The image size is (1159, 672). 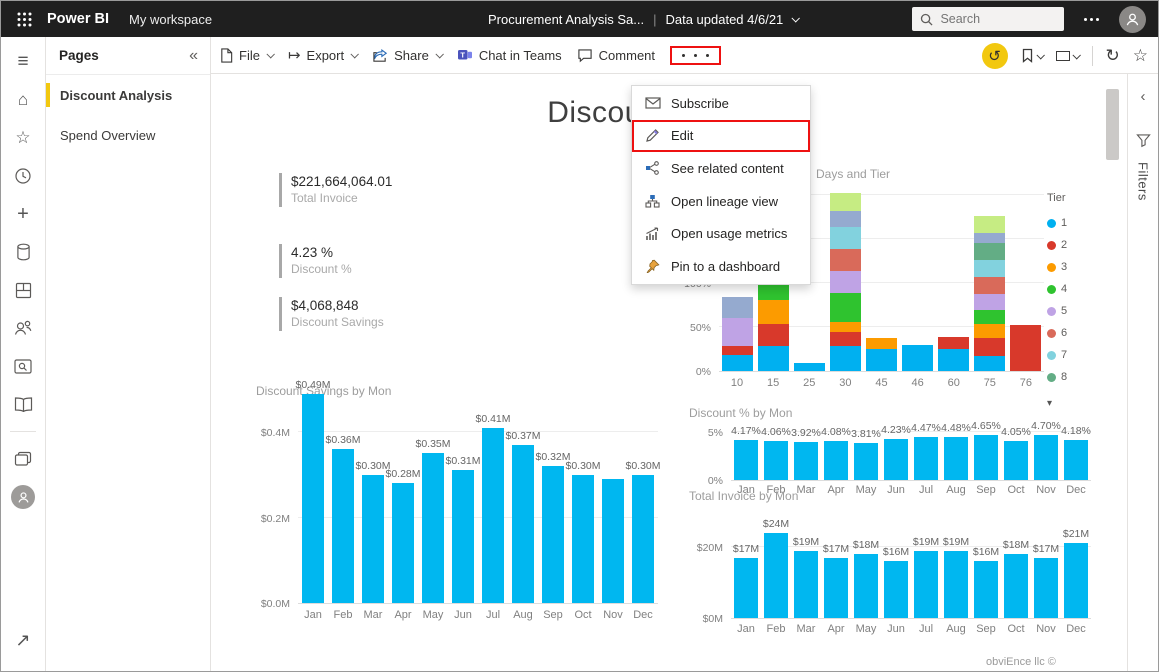 What do you see at coordinates (324, 55) in the screenshot?
I see `export-menu-button: ↦ Export` at bounding box center [324, 55].